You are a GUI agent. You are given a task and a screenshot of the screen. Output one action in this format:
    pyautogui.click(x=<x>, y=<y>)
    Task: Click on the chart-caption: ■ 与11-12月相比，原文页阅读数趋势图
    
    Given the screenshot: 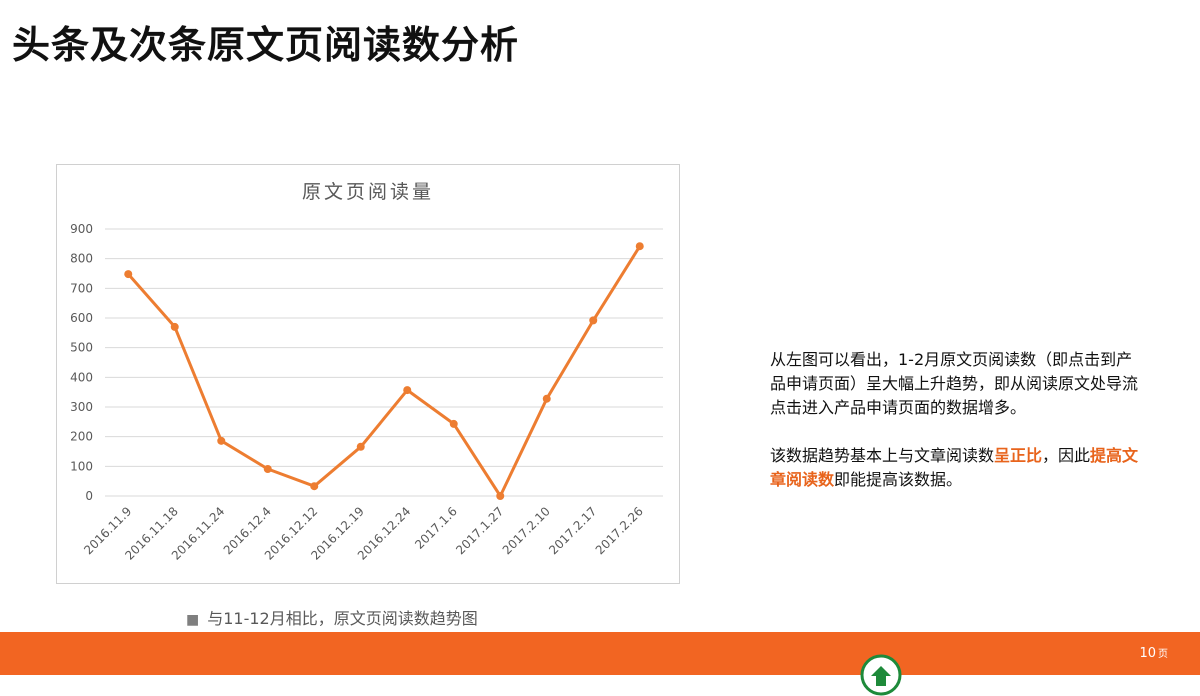 What is the action you would take?
    pyautogui.click(x=332, y=617)
    